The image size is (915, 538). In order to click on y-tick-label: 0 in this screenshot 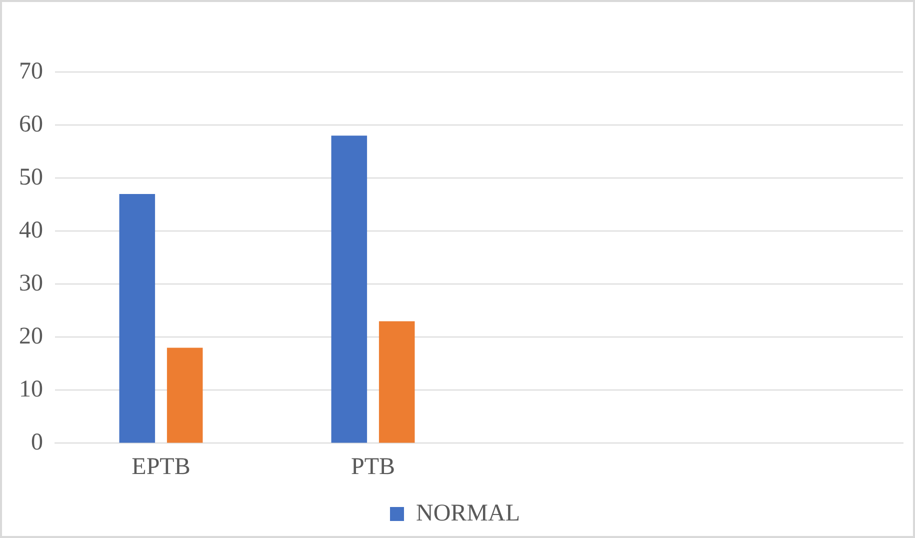, I will do `click(37, 442)`.